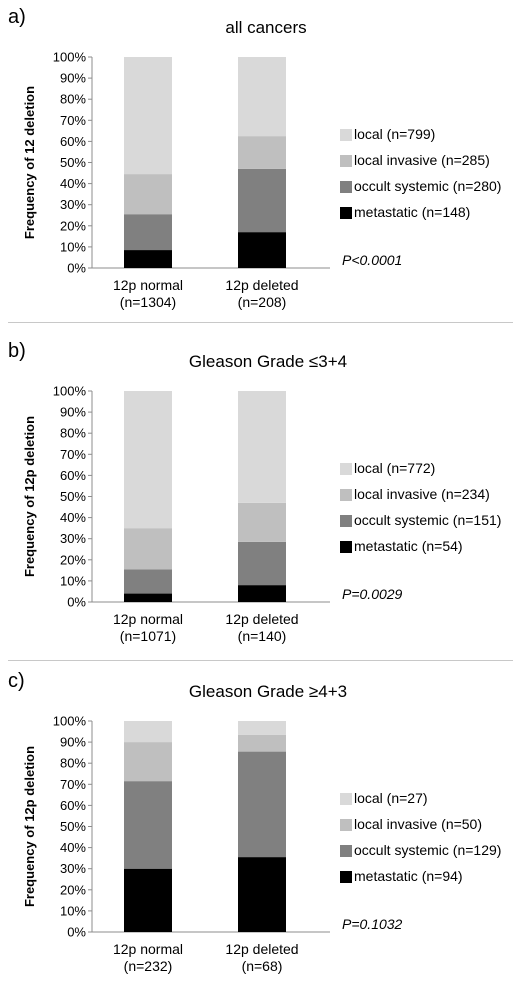  Describe the element at coordinates (427, 186) in the screenshot. I see `legend-label: occult systemic (n=280)` at that location.